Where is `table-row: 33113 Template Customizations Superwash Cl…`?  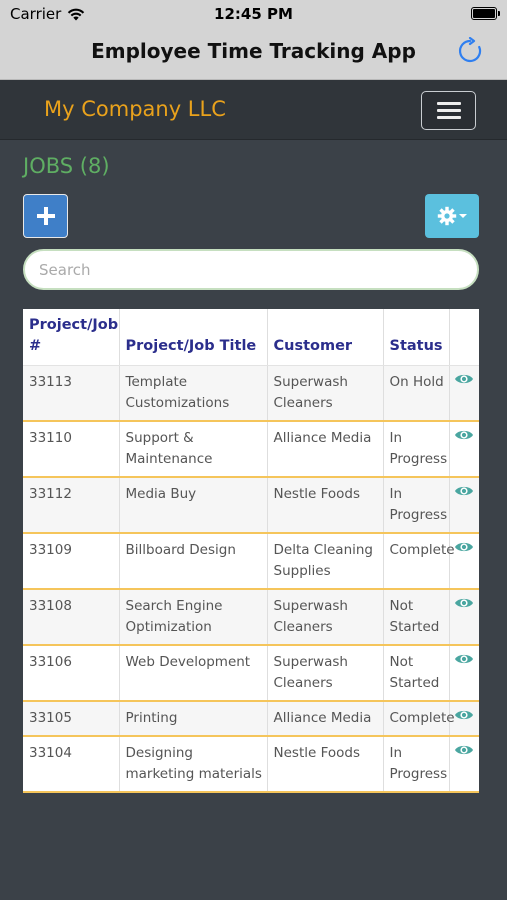
table-row: 33113 Template Customizations Superwash Cl… is located at coordinates (251, 393).